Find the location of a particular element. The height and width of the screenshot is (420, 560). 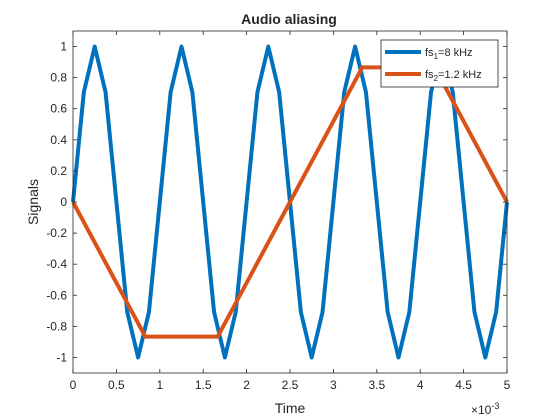

legend-entry-fs1: fs1=8 kHz is located at coordinates (449, 54).